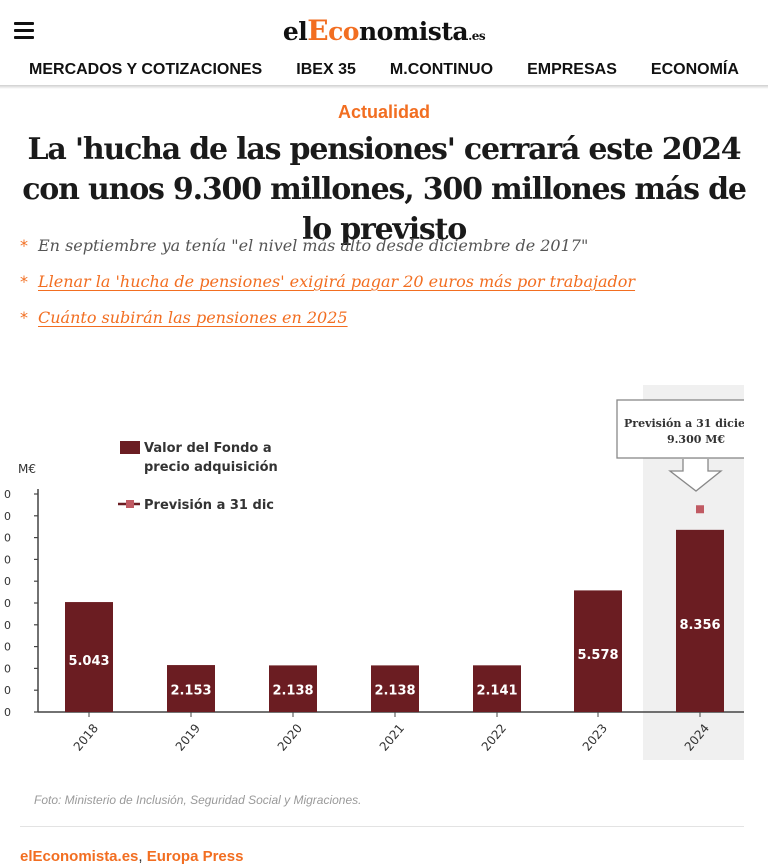 This screenshot has width=768, height=867. I want to click on callout-text-line1: Previsión a 31 dicie, so click(684, 423).